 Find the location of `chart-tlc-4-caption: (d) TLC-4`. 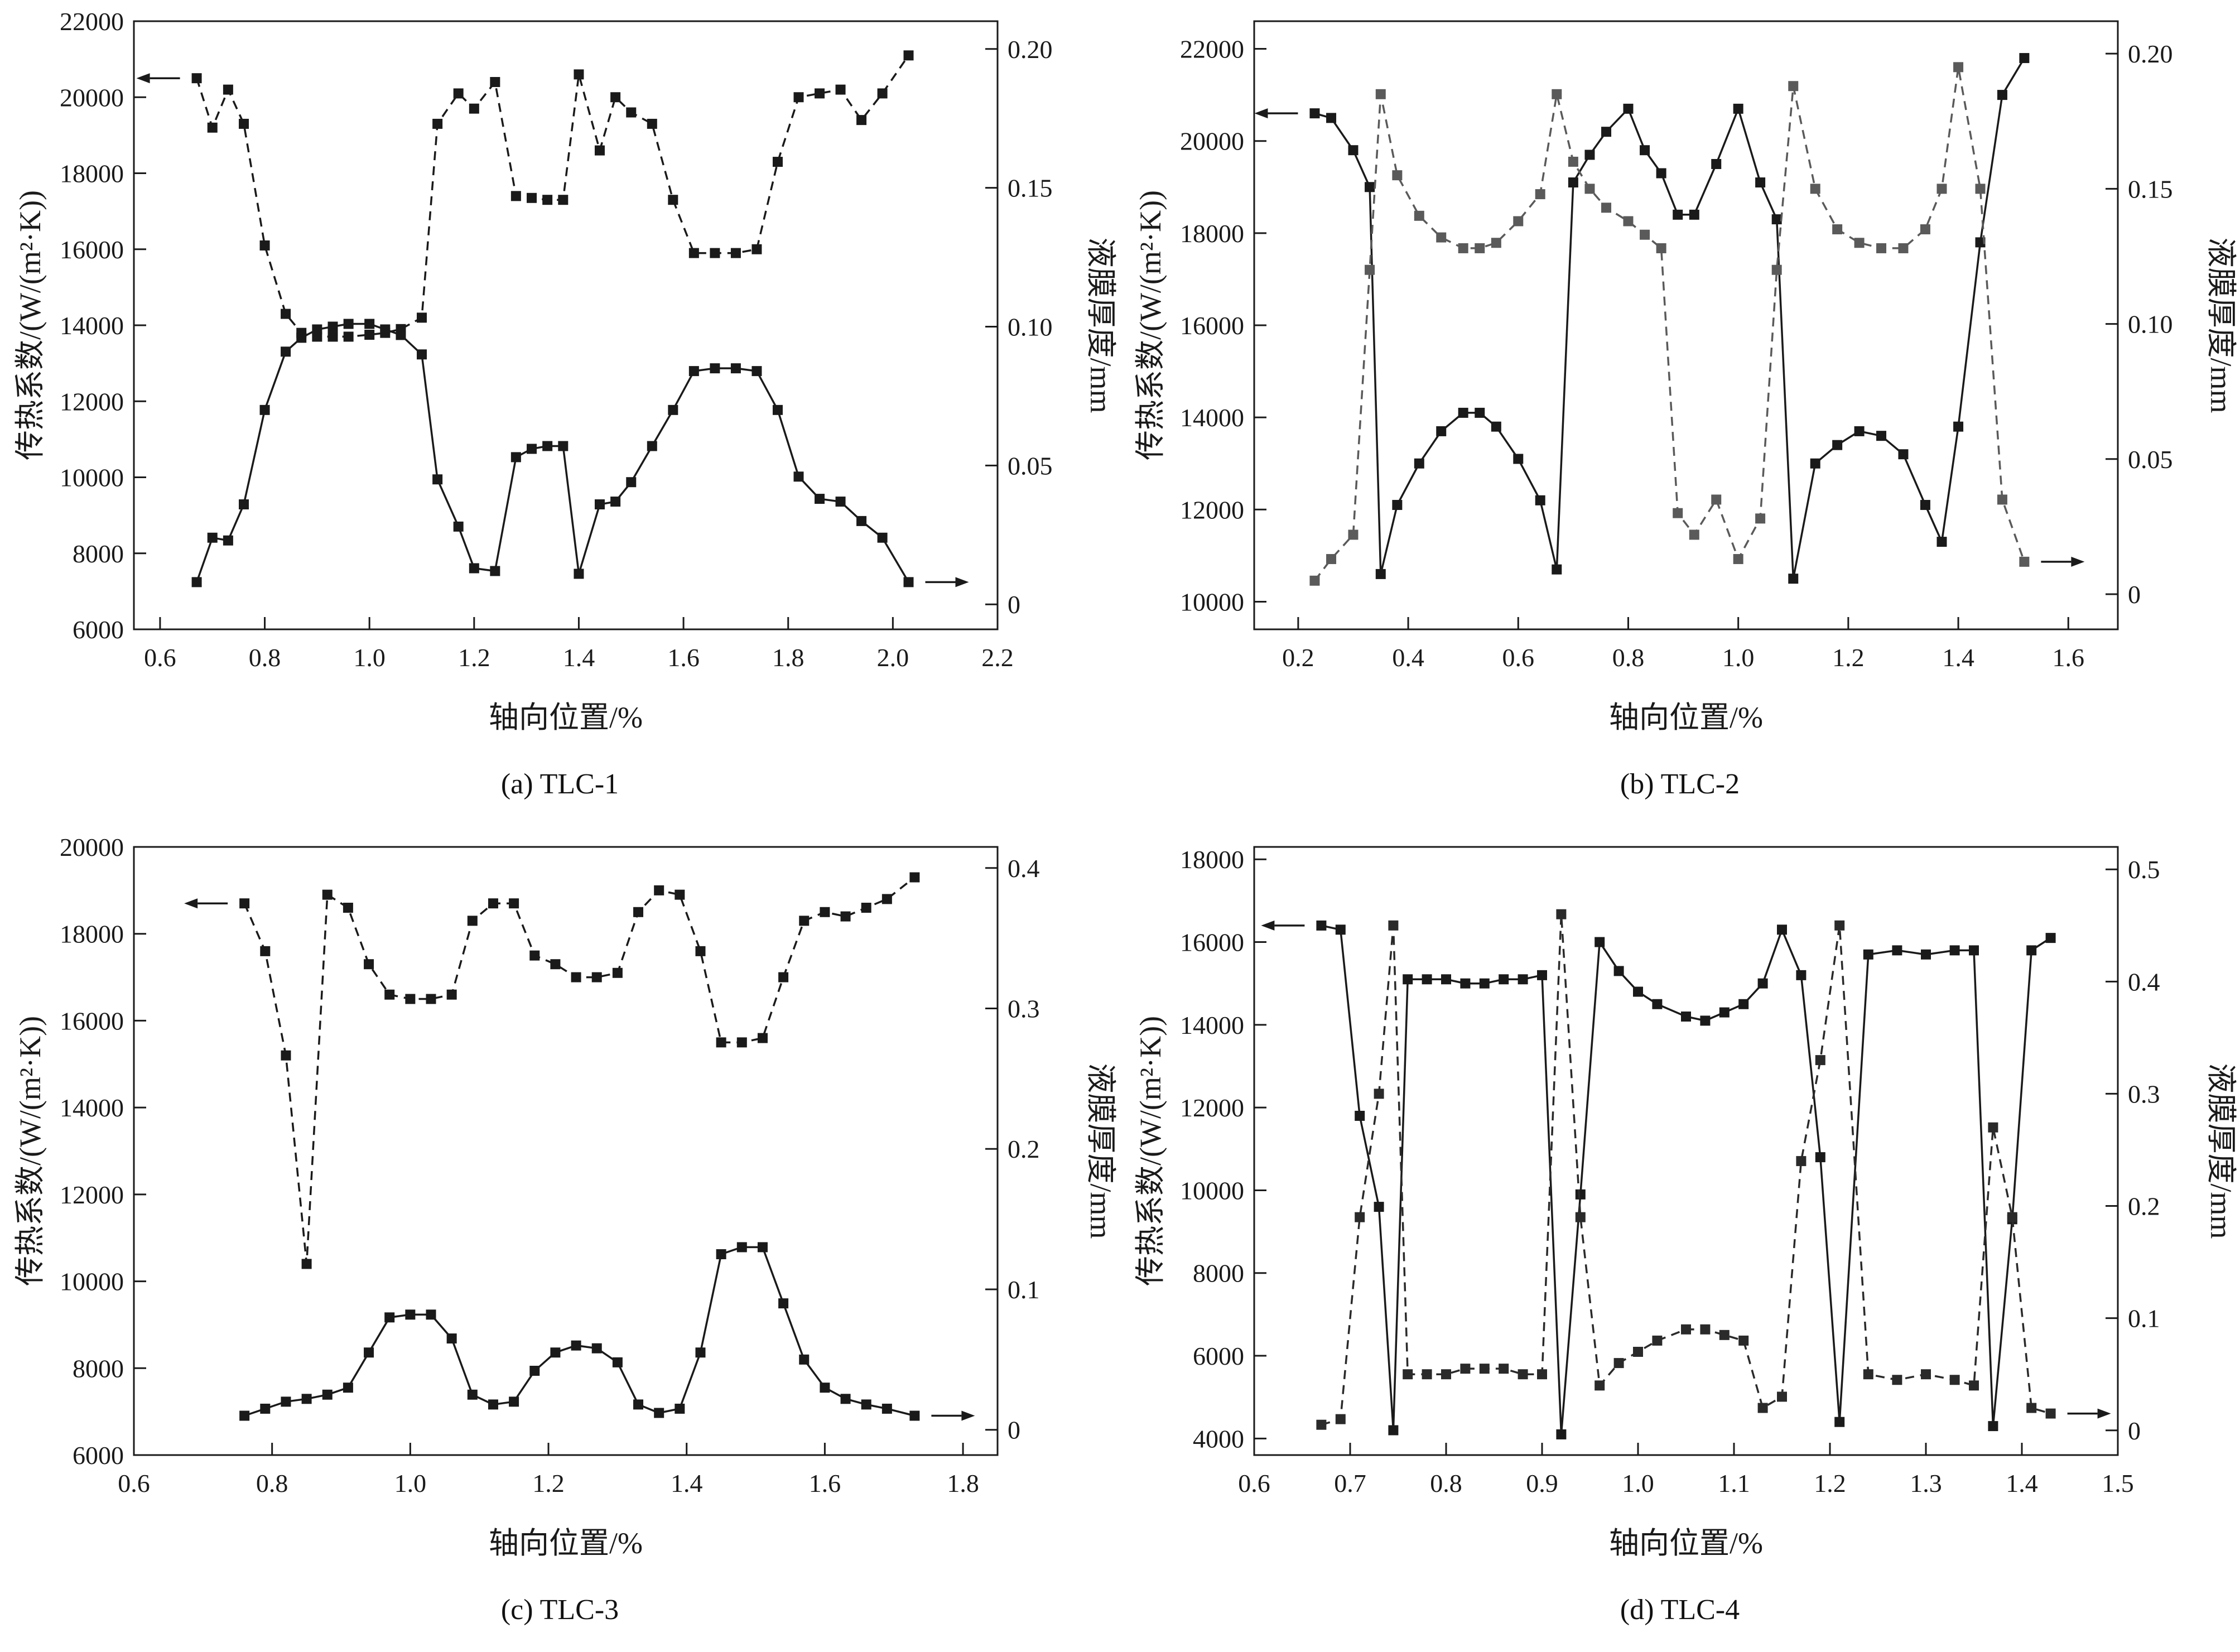

chart-tlc-4-caption: (d) TLC-4 is located at coordinates (1680, 1610).